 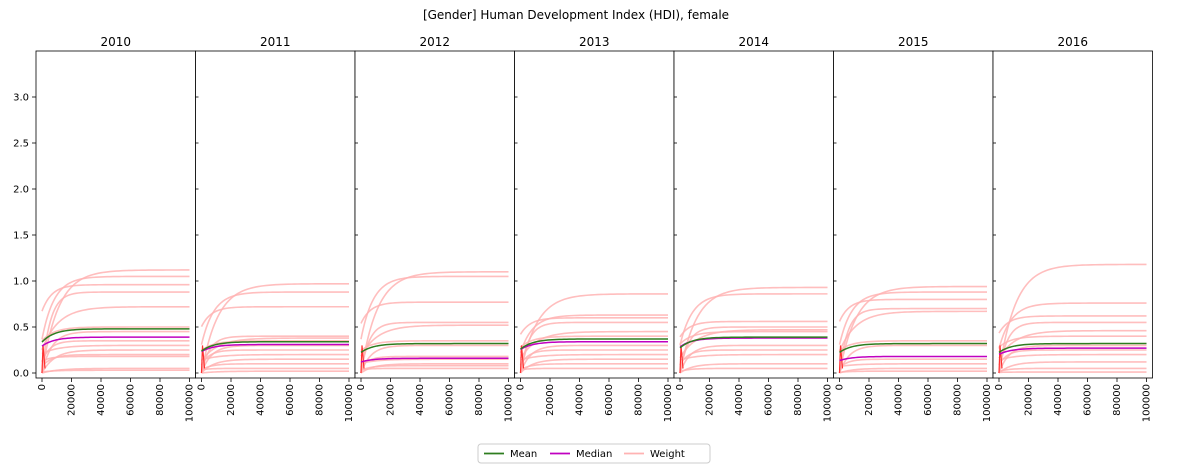 What do you see at coordinates (21, 236) in the screenshot?
I see `y-tick-label: 1.5` at bounding box center [21, 236].